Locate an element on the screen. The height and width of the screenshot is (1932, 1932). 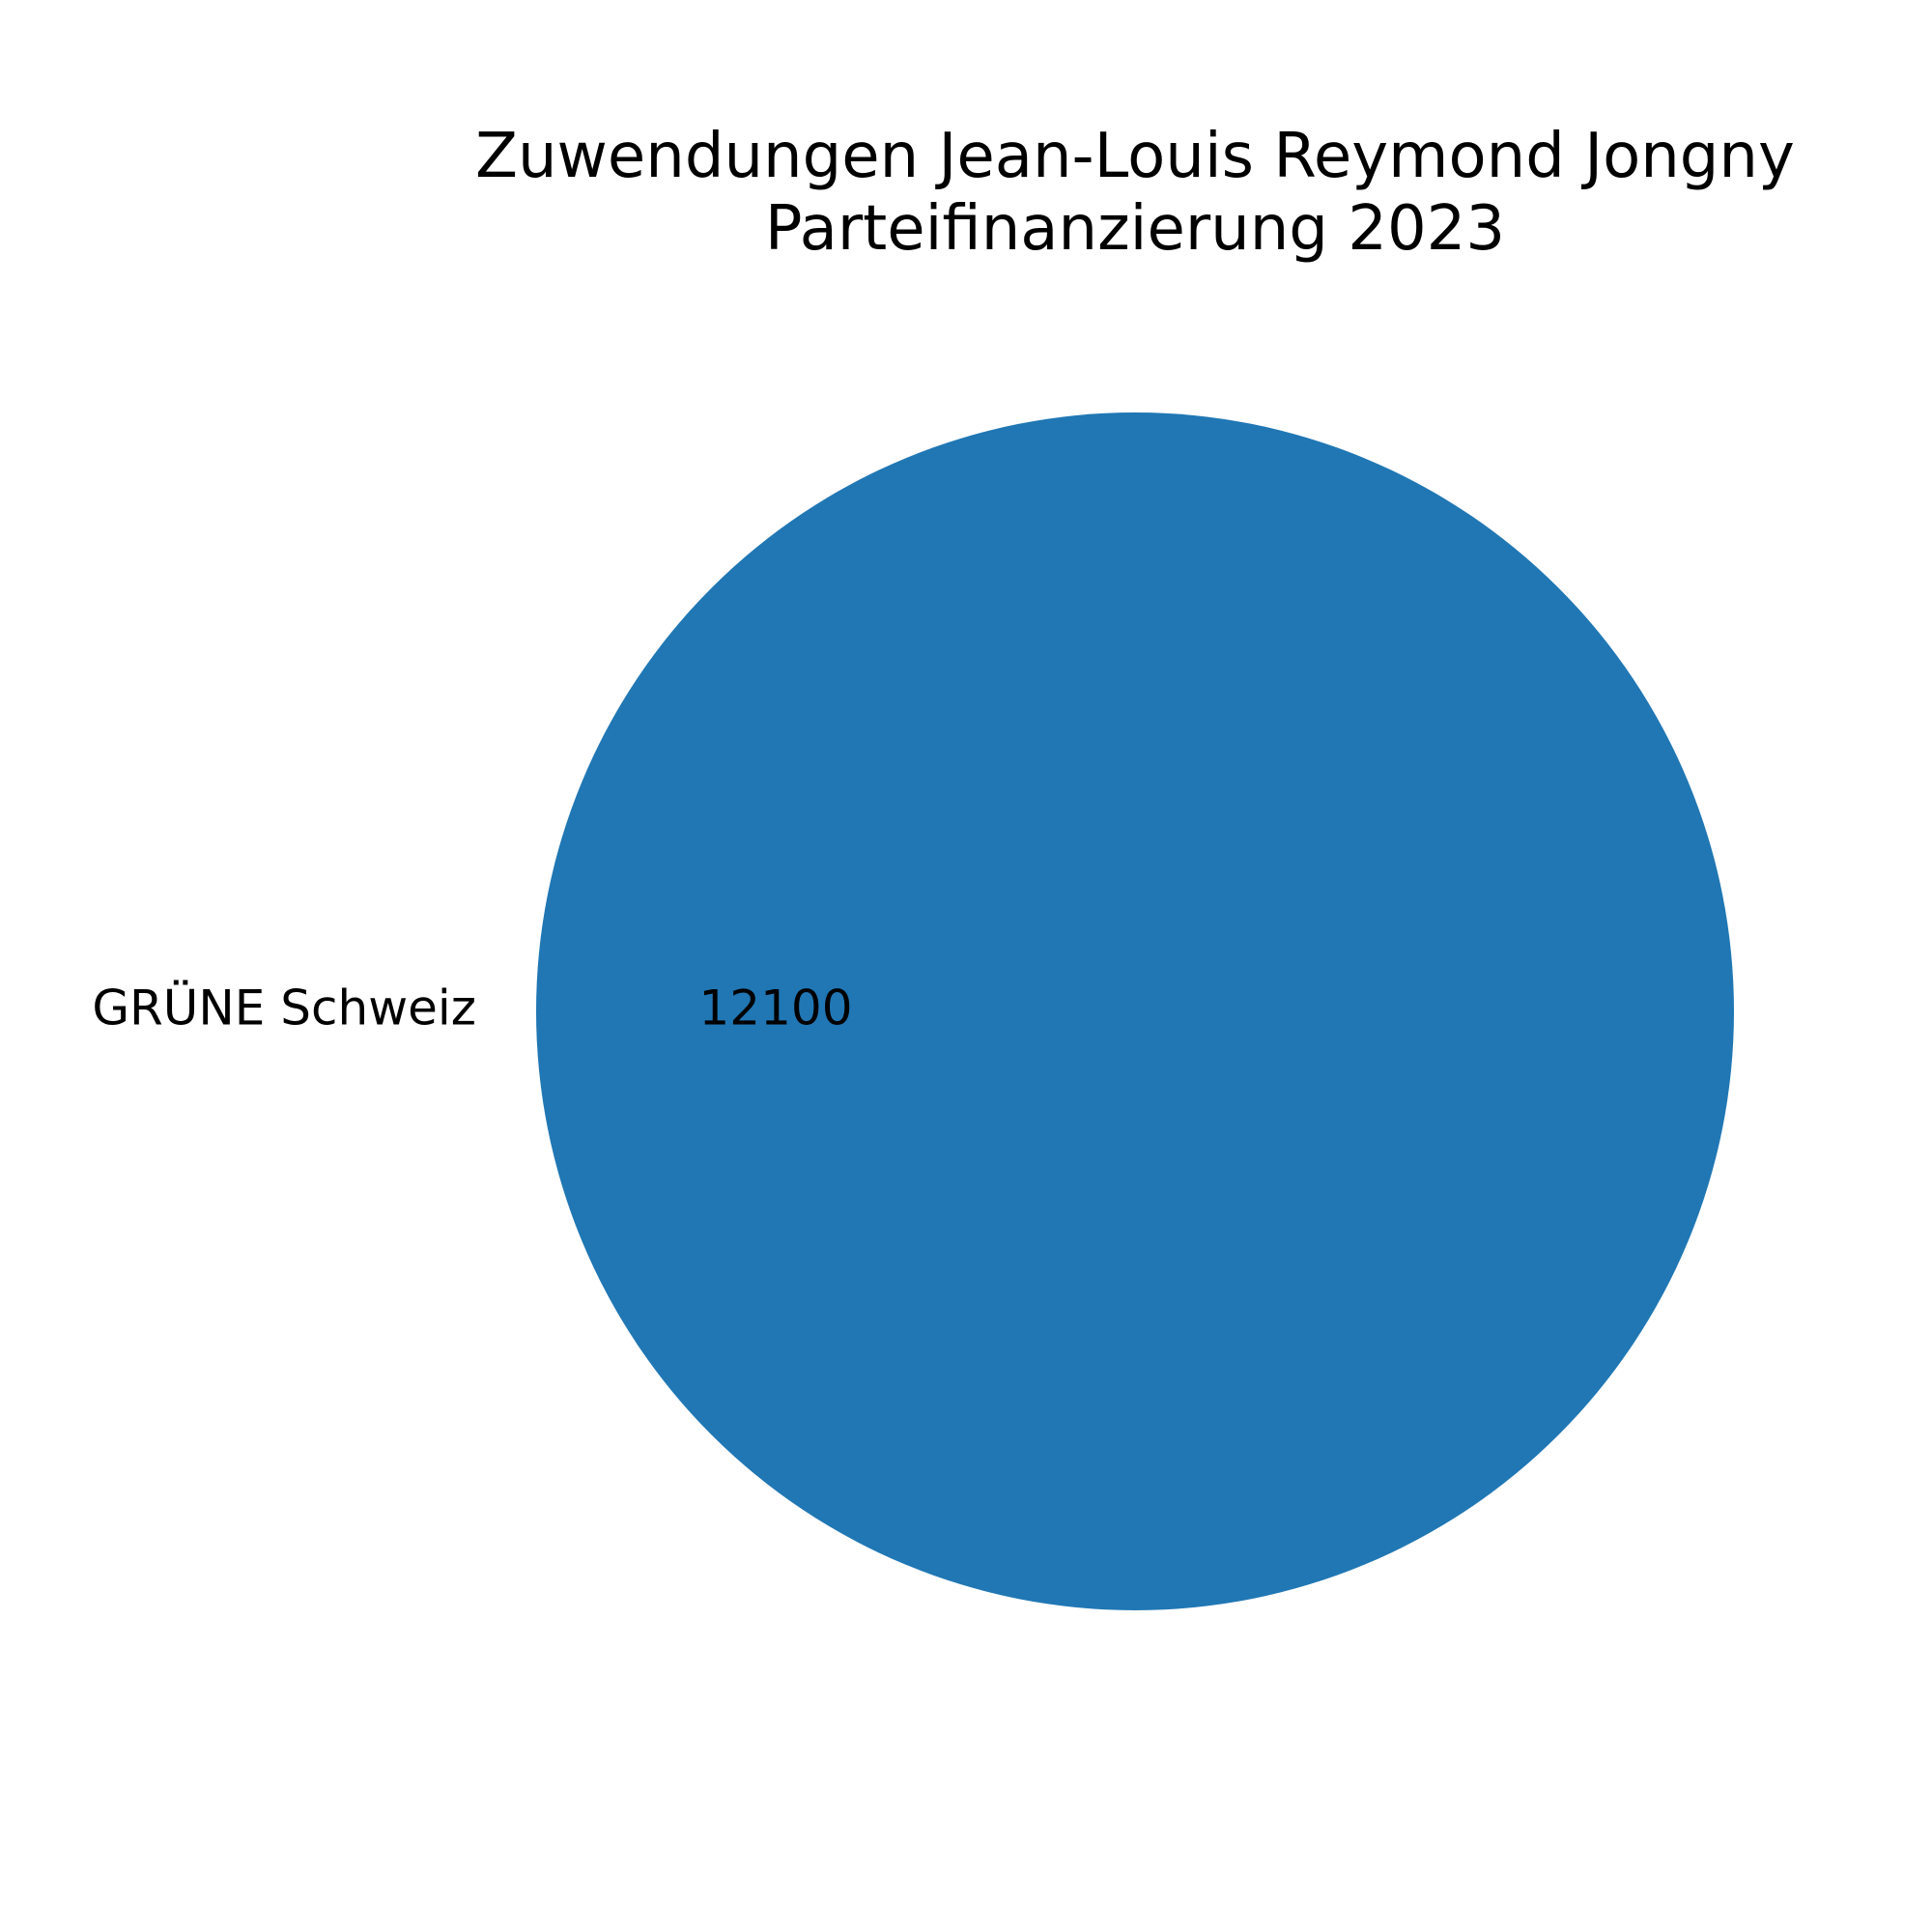
pie-labels: GRÜNE Schweiz 12100 is located at coordinates (472, 1008).